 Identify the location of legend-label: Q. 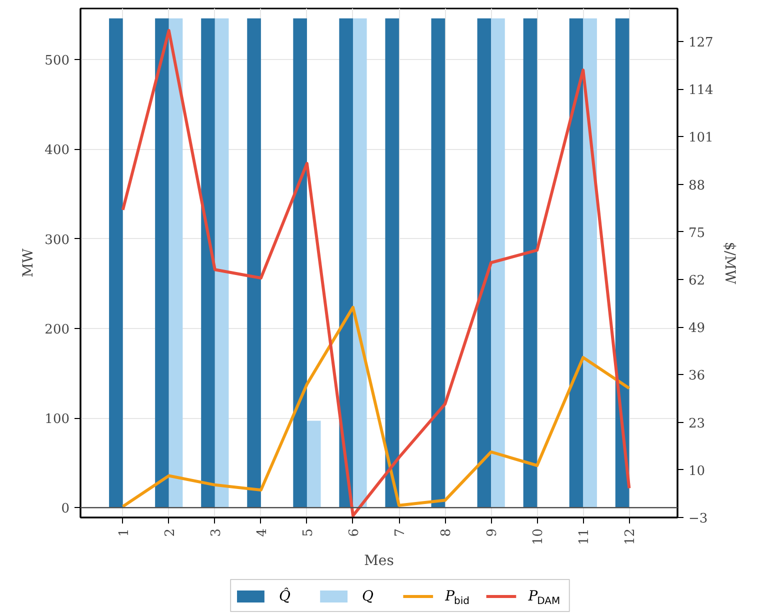
(368, 596).